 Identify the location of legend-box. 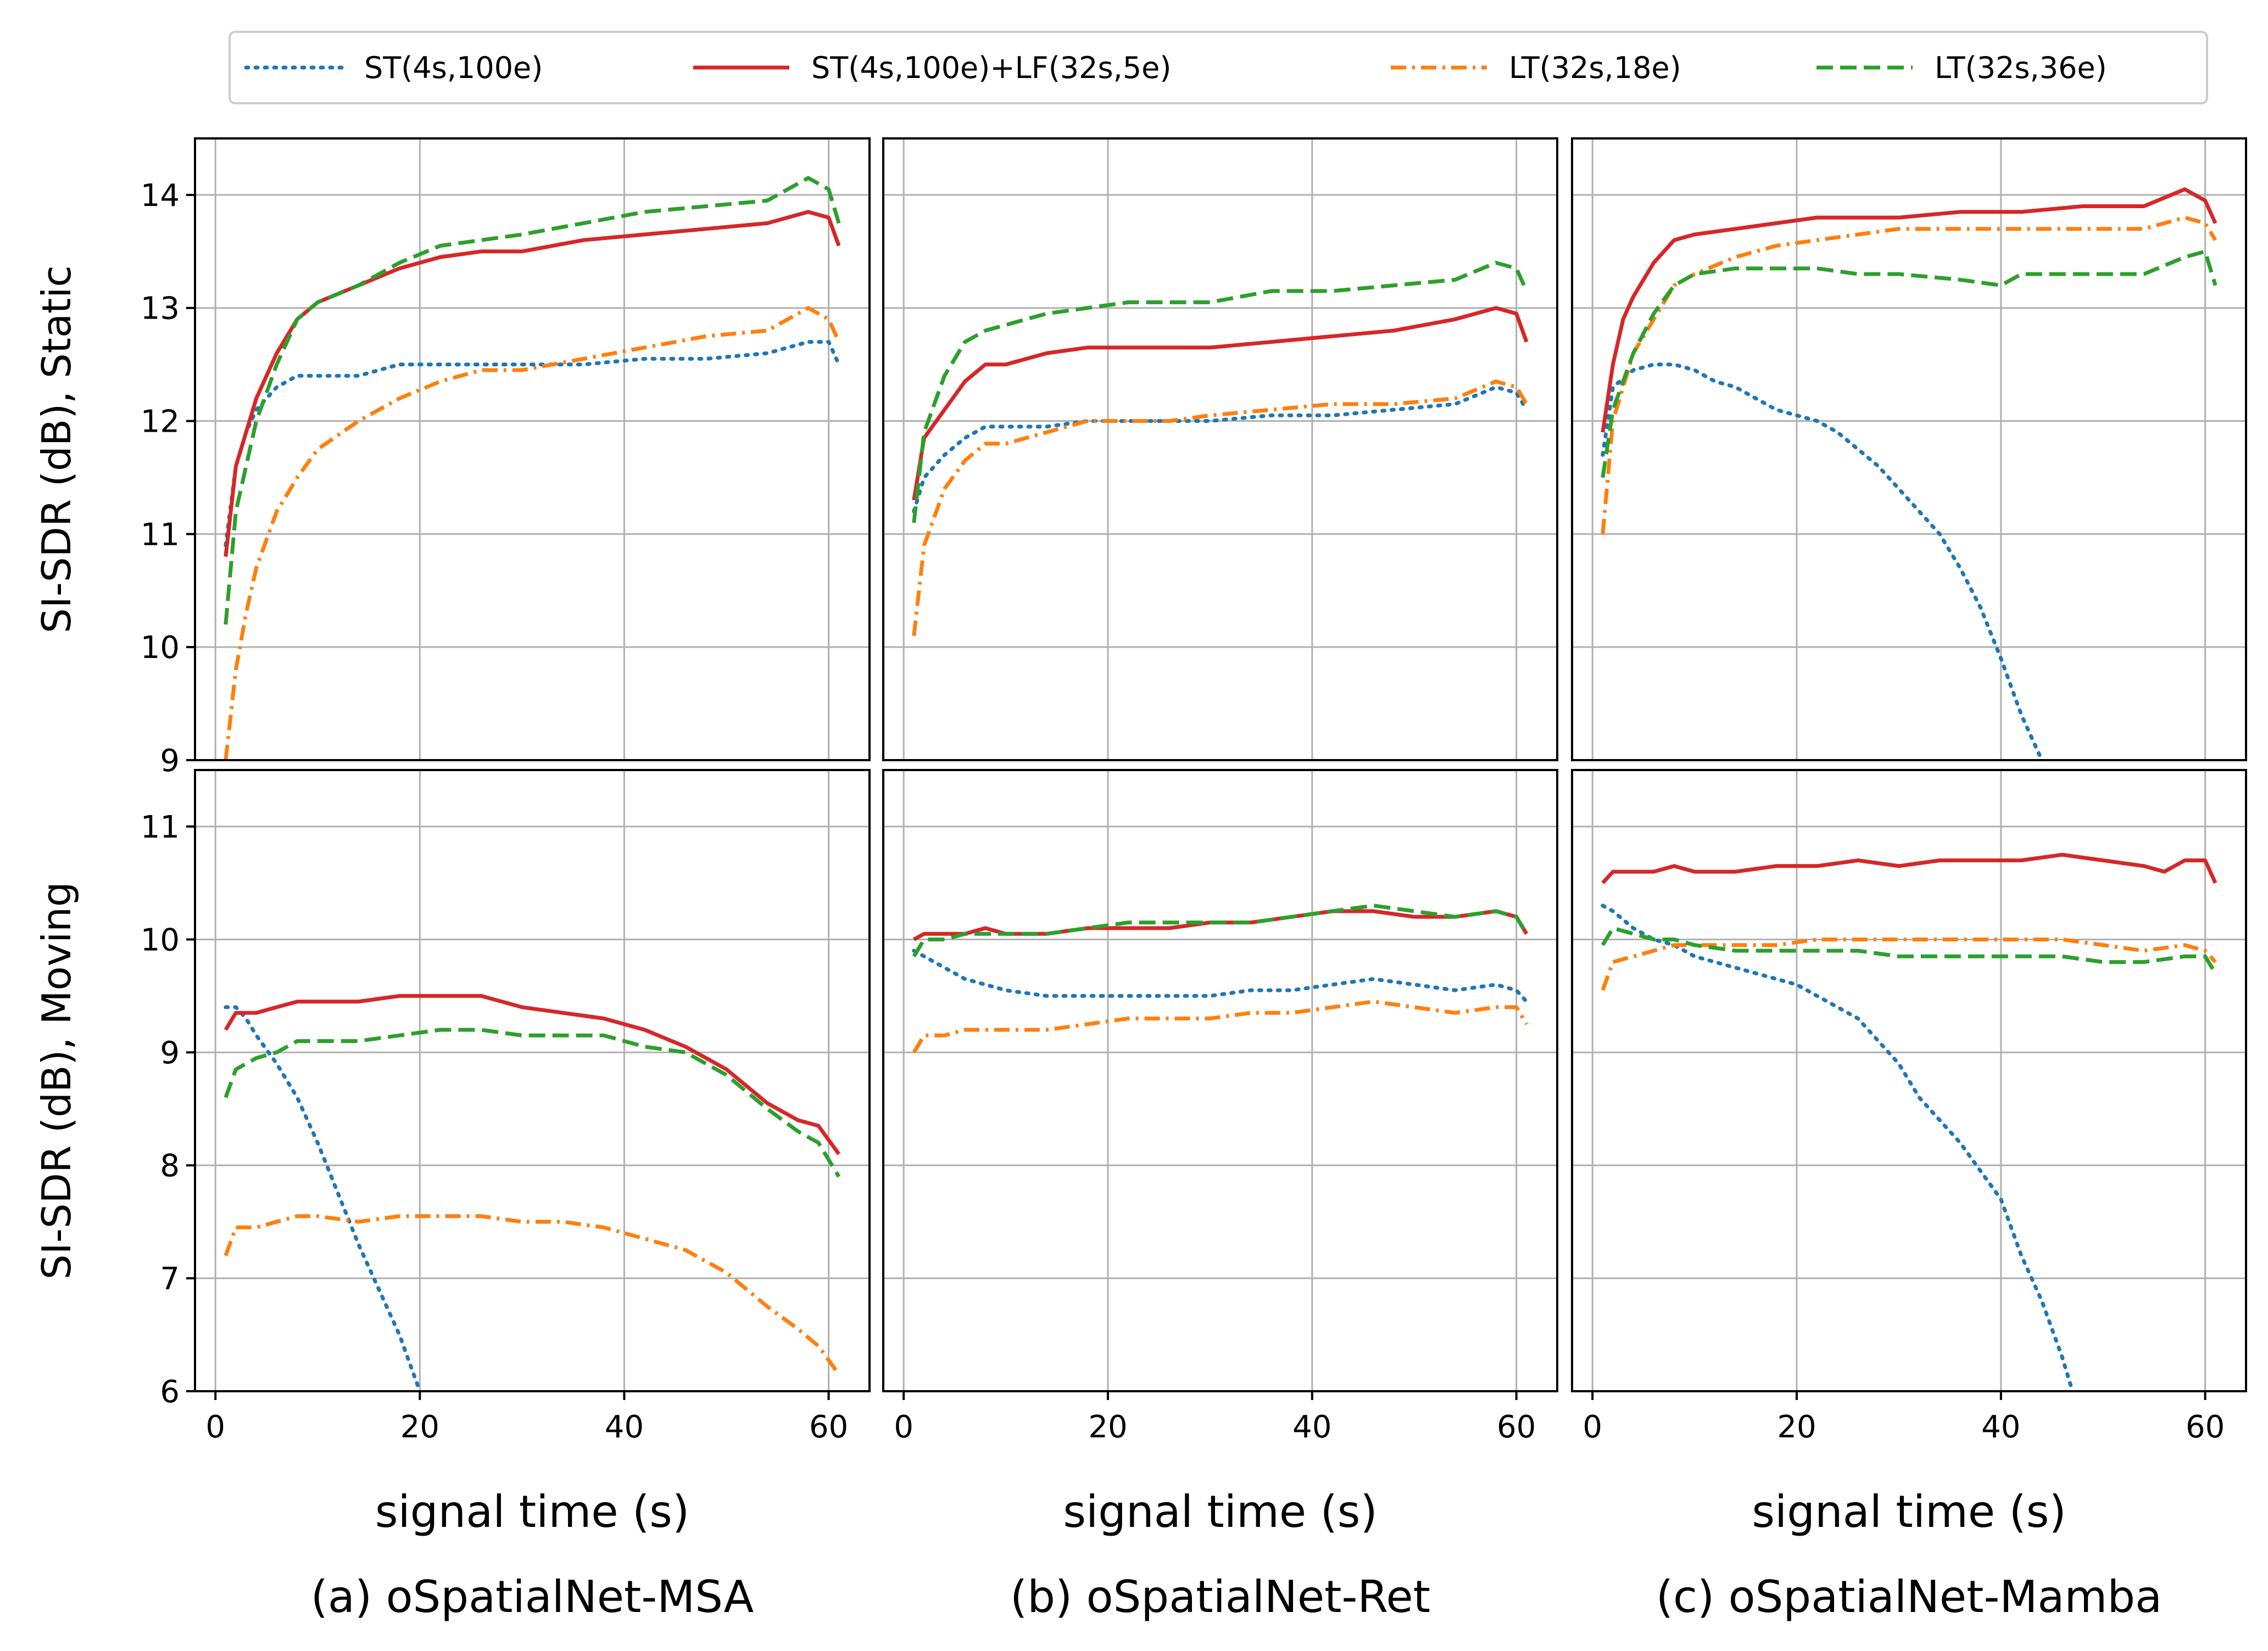
(1218, 67).